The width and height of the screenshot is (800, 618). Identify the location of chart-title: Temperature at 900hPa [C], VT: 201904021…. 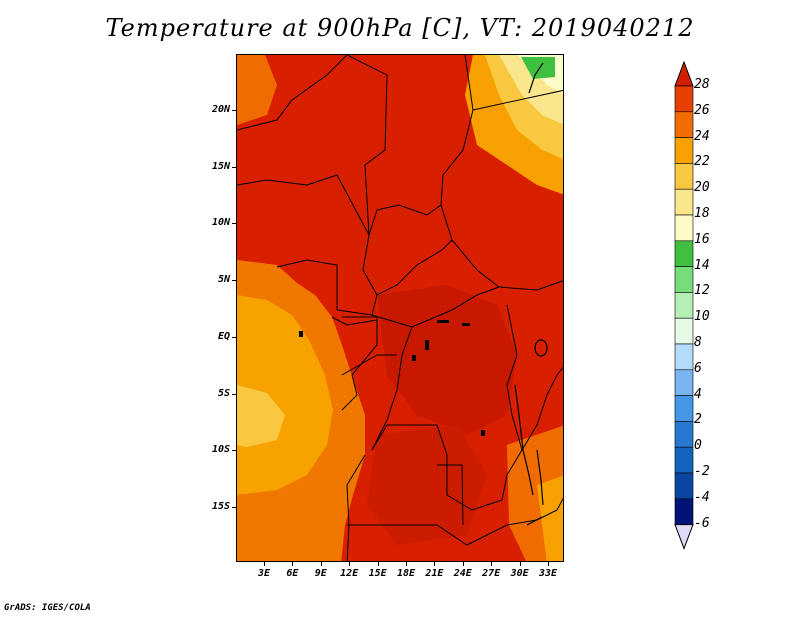
(400, 28).